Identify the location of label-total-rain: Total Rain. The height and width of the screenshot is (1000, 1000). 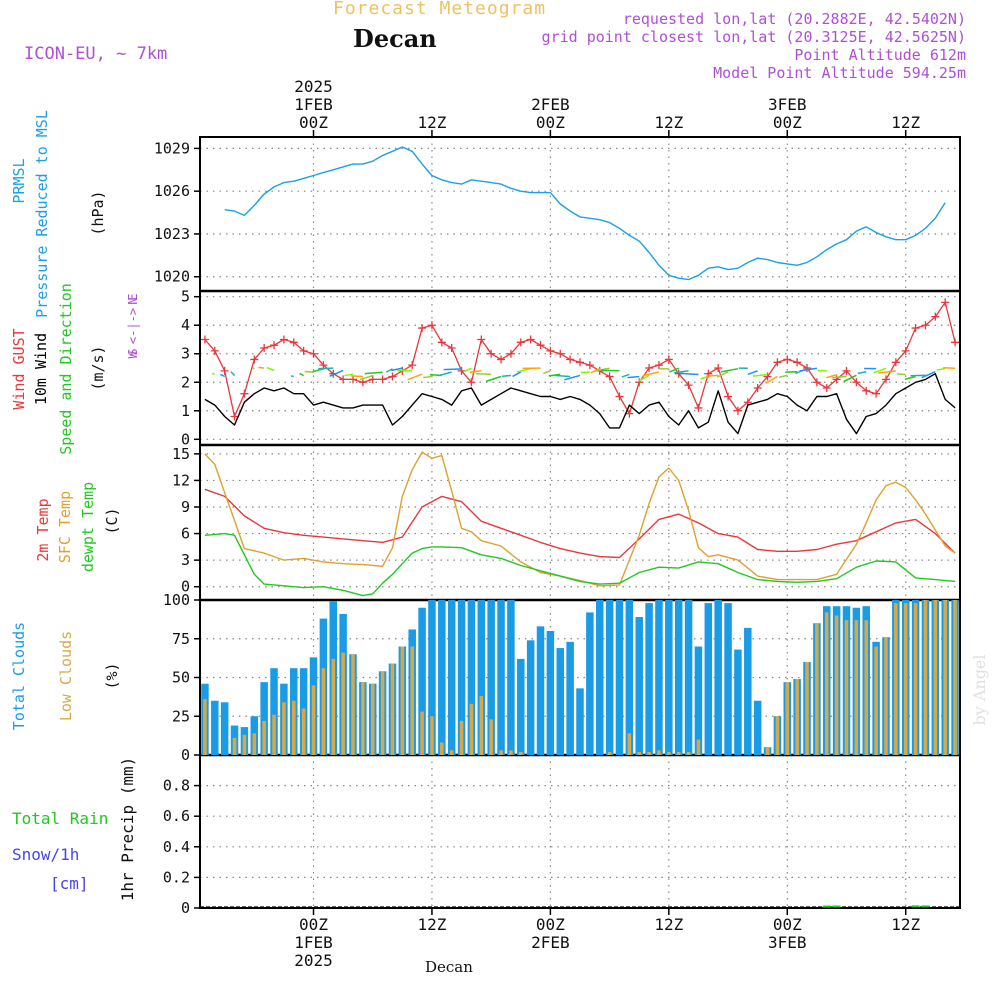
(60, 818).